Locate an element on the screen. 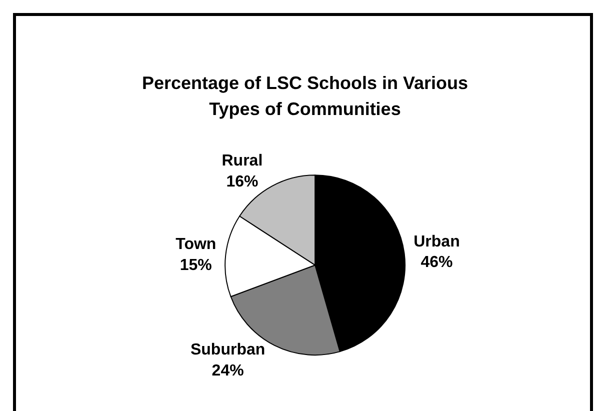 The width and height of the screenshot is (610, 411). chart-title: Percentage of LSC Schools in Various Types of Communities is located at coordinates (305, 96).